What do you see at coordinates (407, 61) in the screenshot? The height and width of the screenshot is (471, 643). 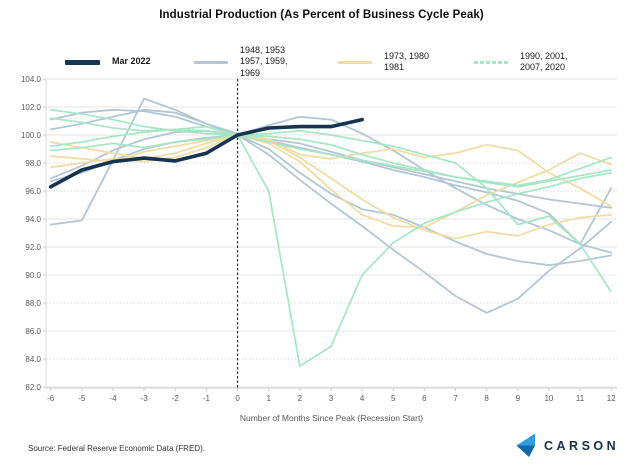 I see `legend-label-1973-group: 1973, 1980 1981` at bounding box center [407, 61].